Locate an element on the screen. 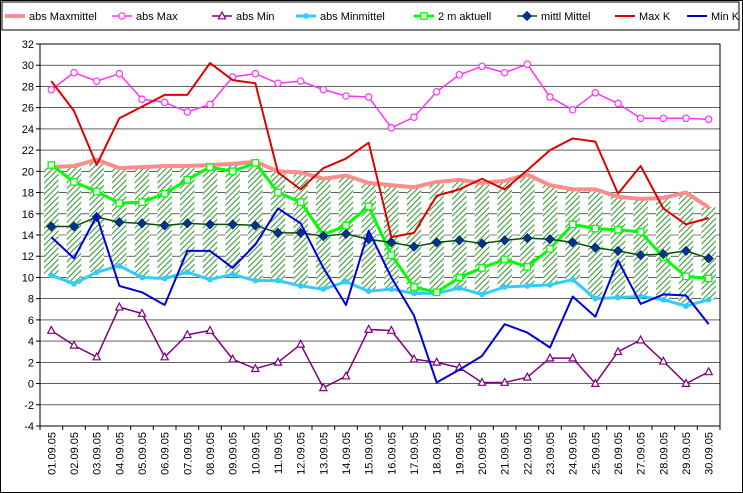  y-tick-label: 32 is located at coordinates (28, 45).